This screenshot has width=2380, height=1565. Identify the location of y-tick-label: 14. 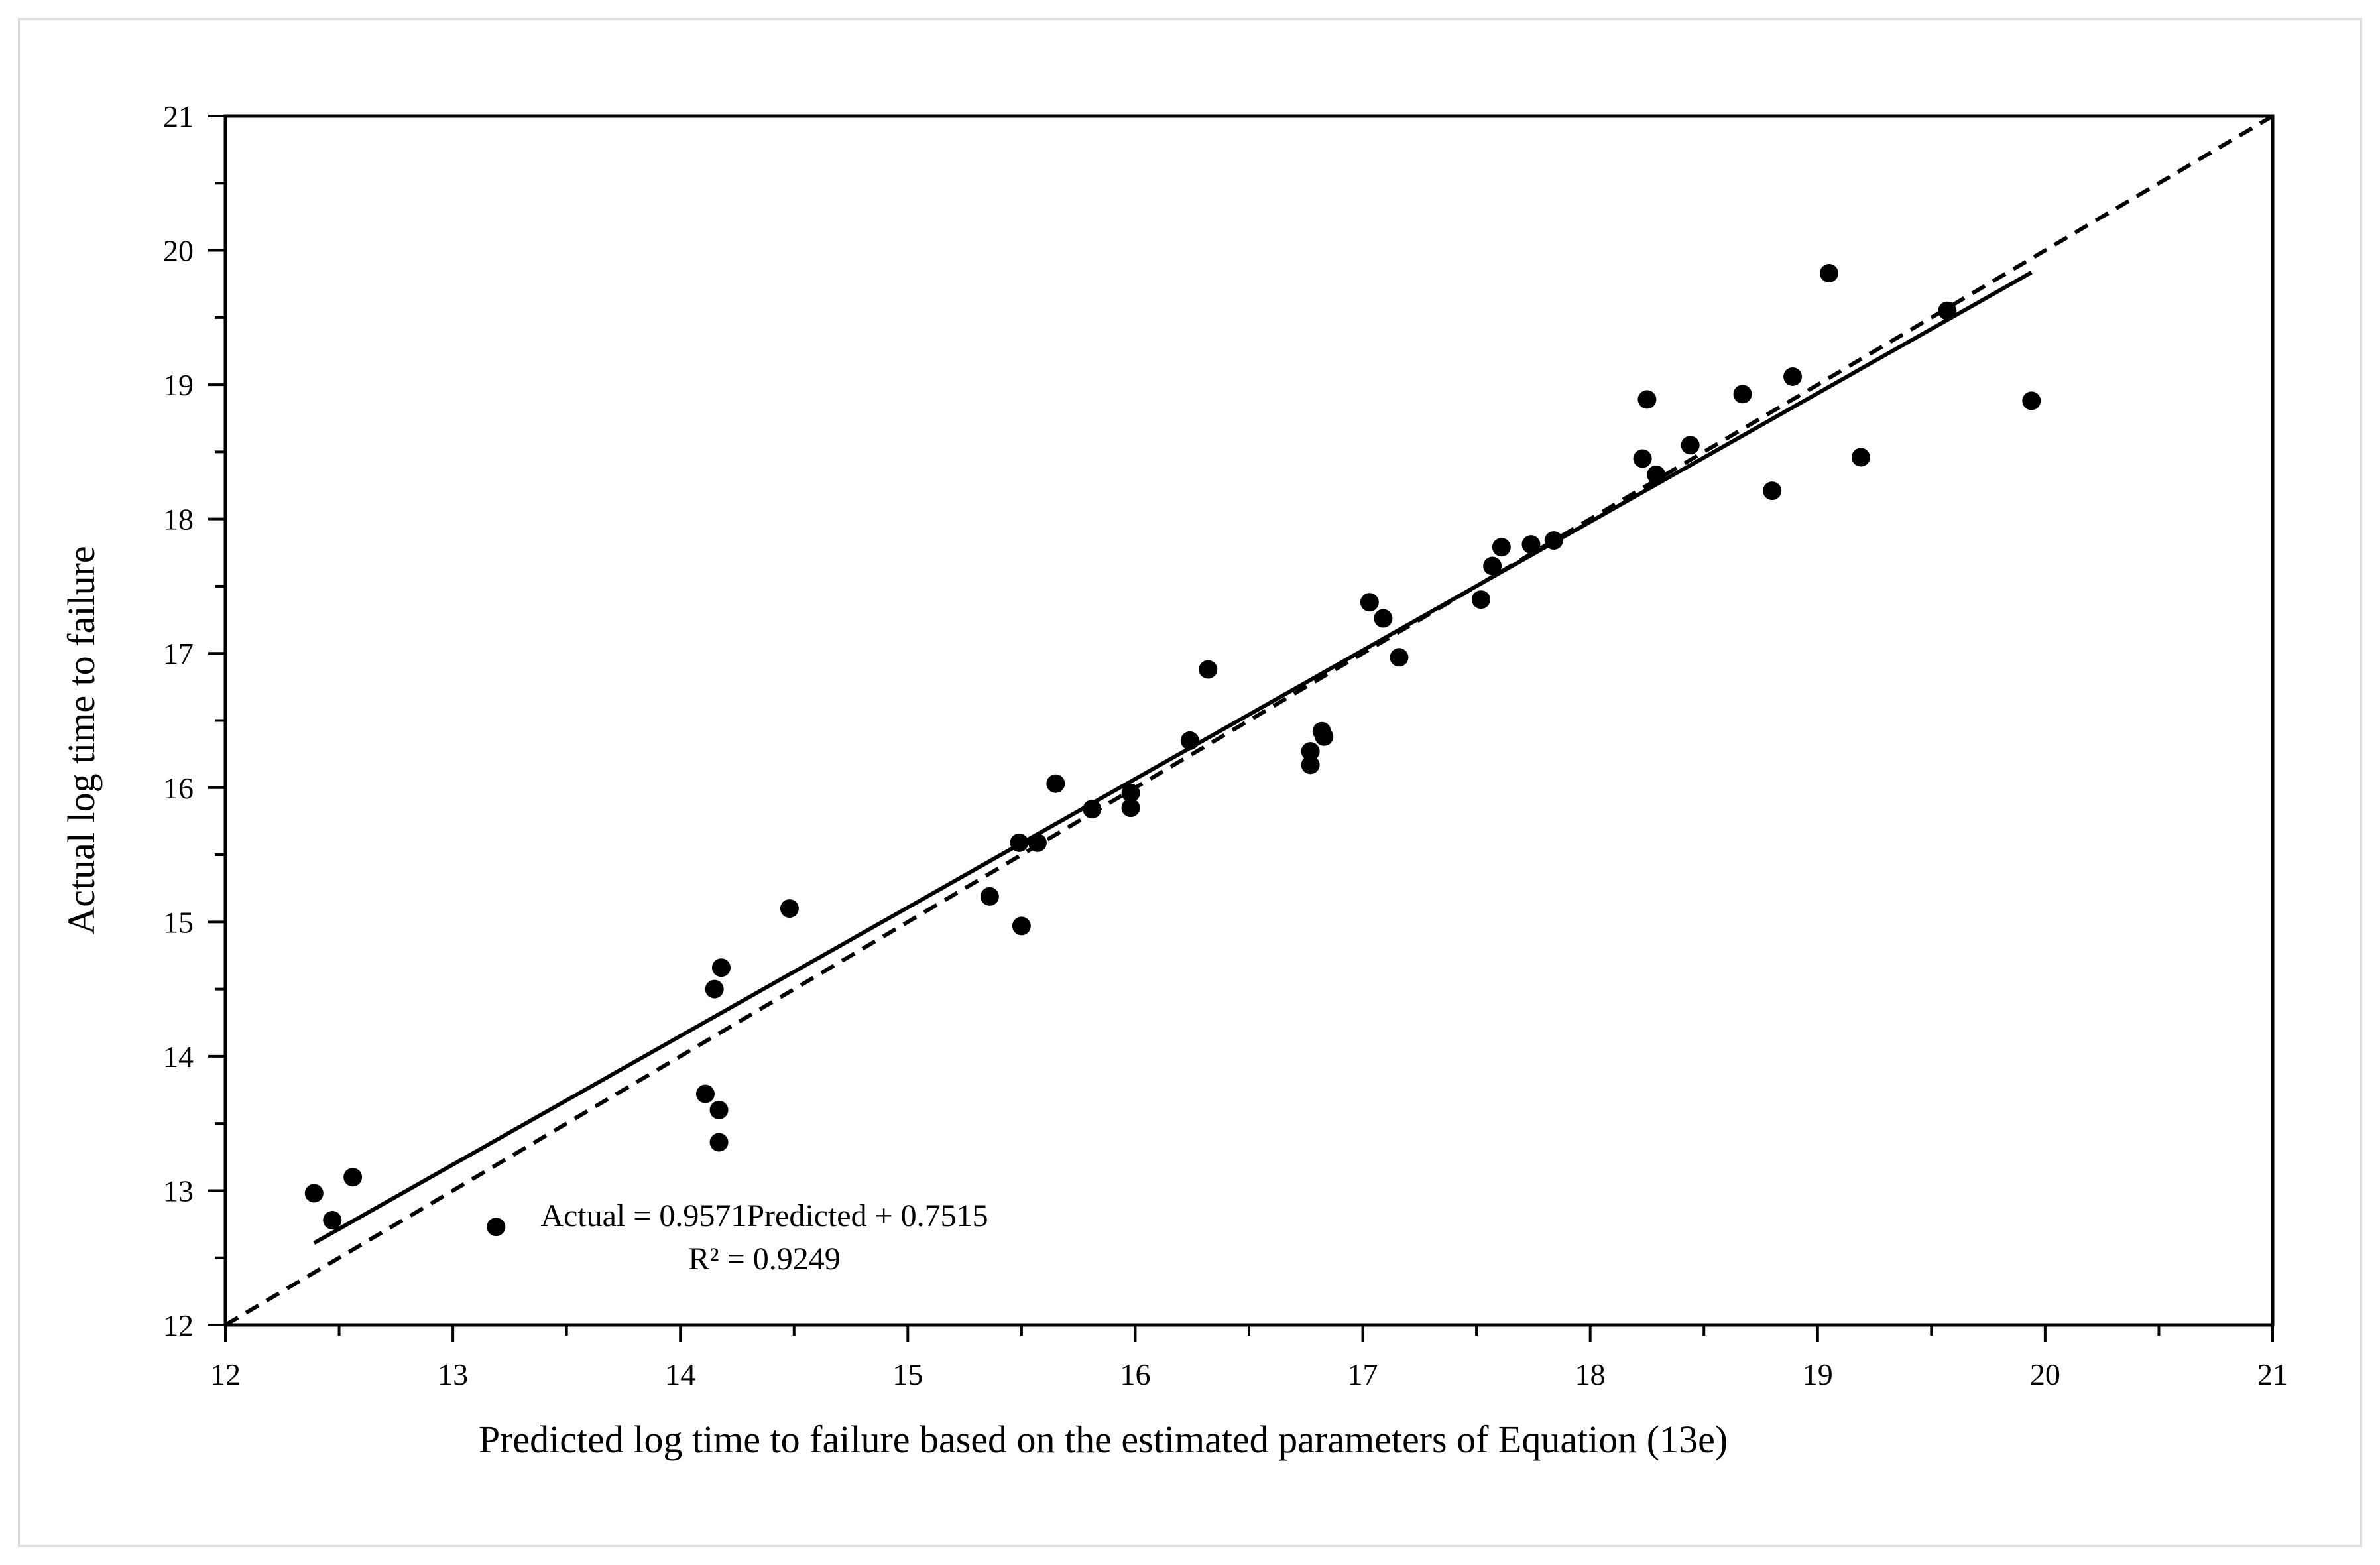
(178, 1057).